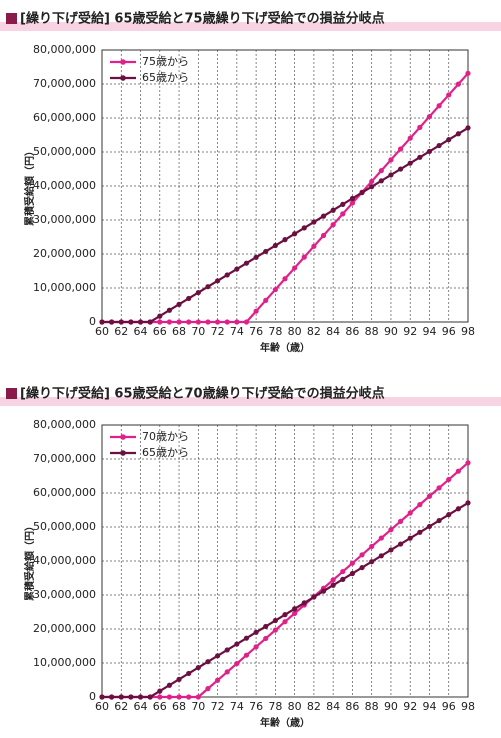  Describe the element at coordinates (92, 696) in the screenshot. I see `y-tick-label: 0` at that location.